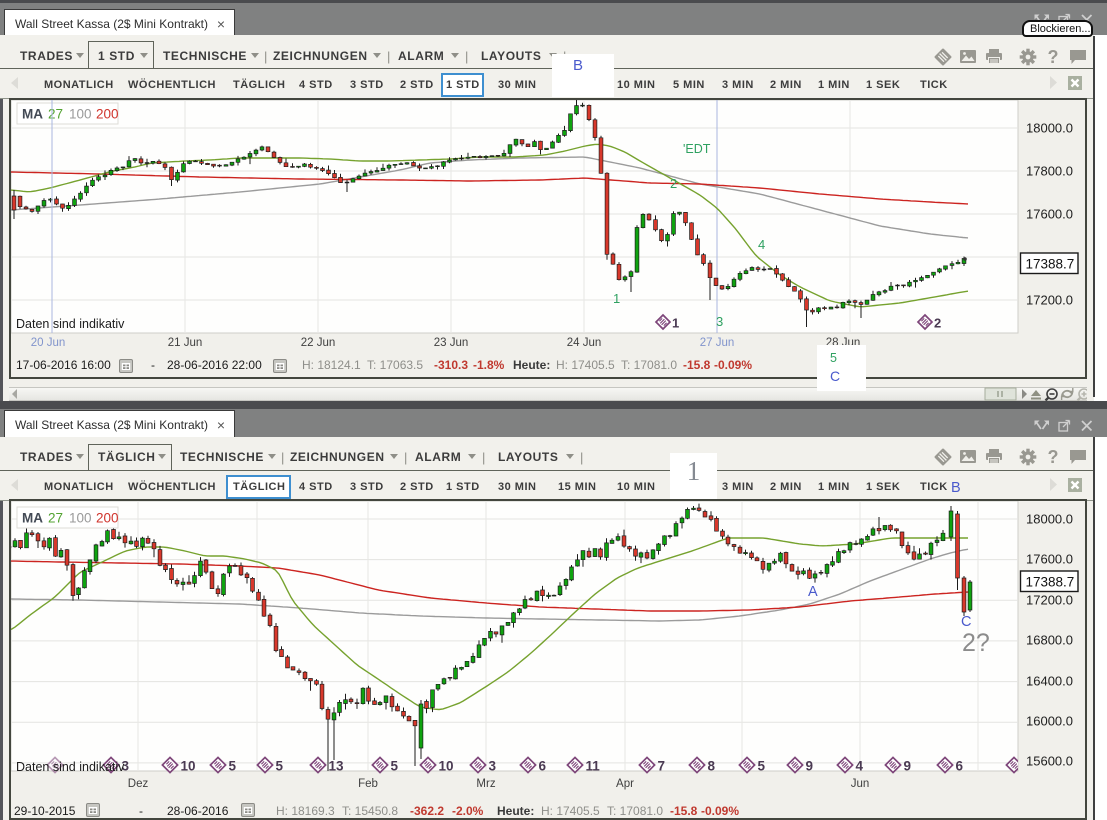  What do you see at coordinates (368, 784) in the screenshot?
I see `svg-text: Feb` at bounding box center [368, 784].